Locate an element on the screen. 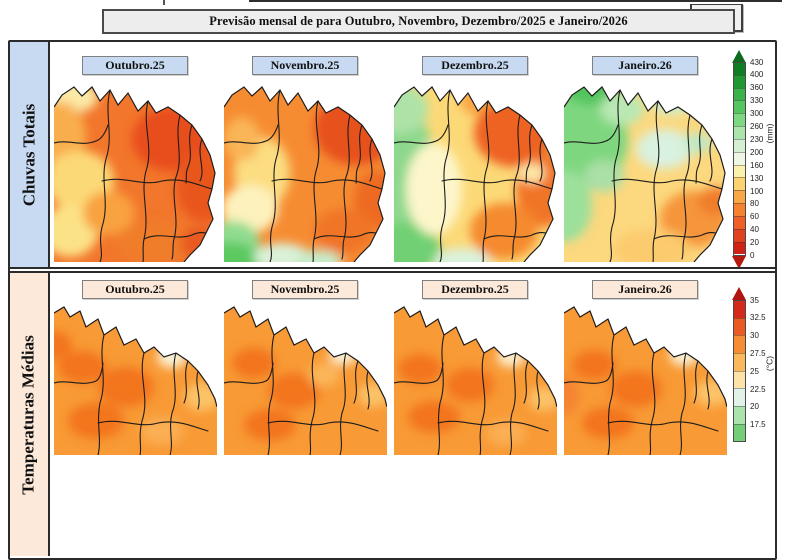  colorbar-tick: 60 is located at coordinates (754, 217).